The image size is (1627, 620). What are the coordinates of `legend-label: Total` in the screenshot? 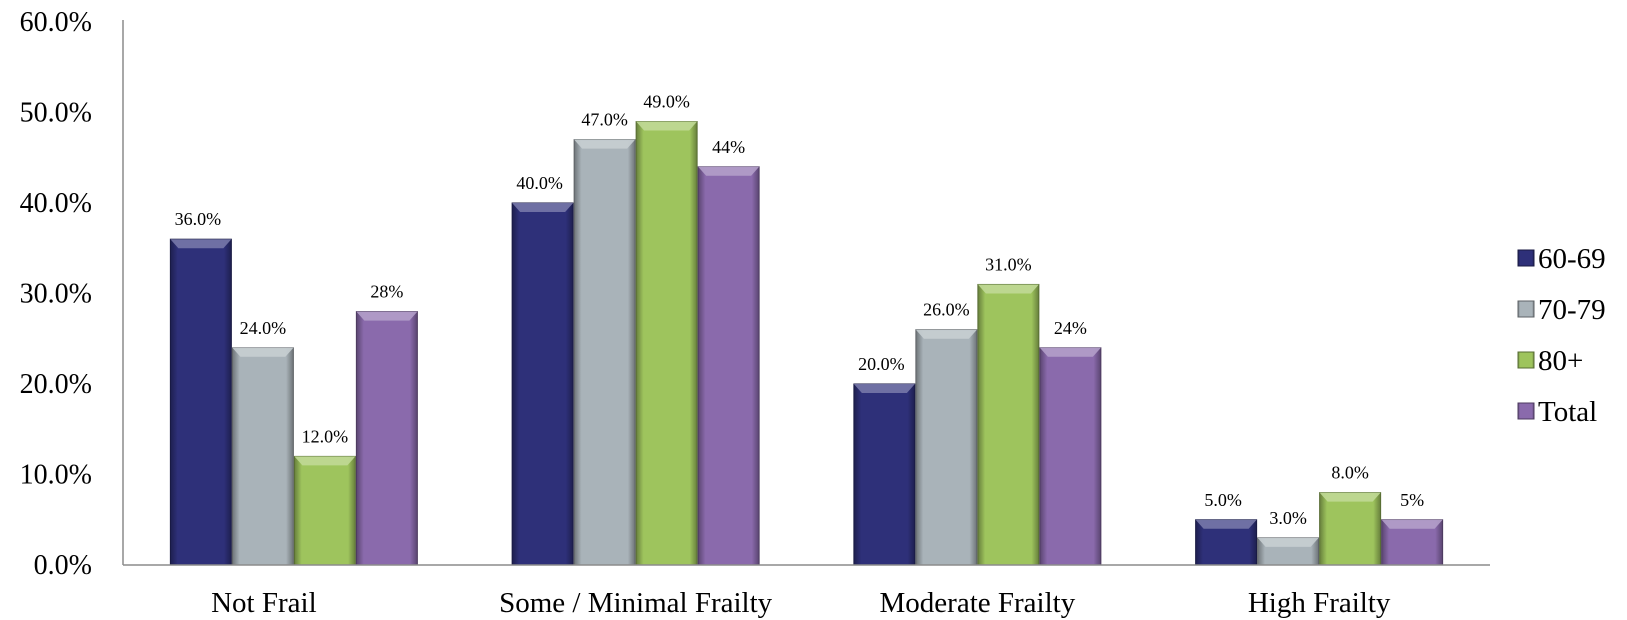 It's located at (1567, 412).